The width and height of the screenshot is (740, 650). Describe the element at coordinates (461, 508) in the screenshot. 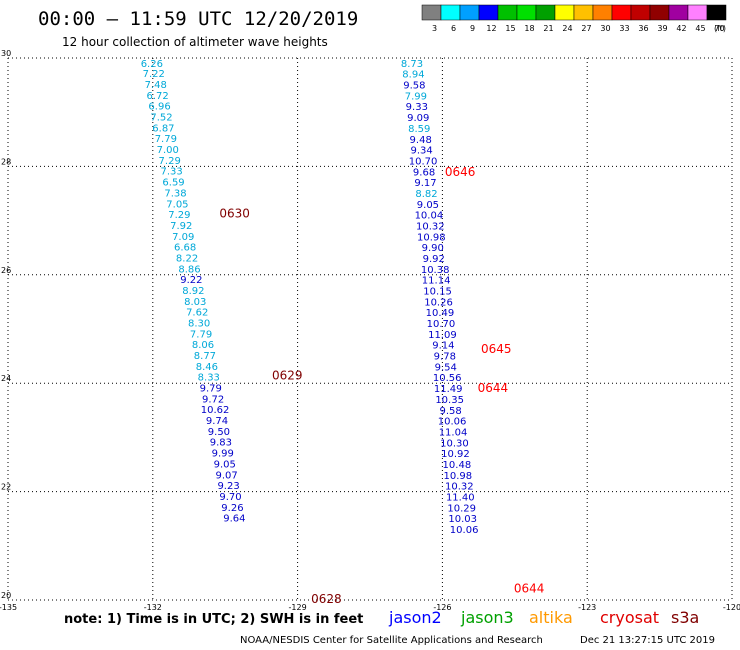

I see `wave-height-value: 10.29` at that location.